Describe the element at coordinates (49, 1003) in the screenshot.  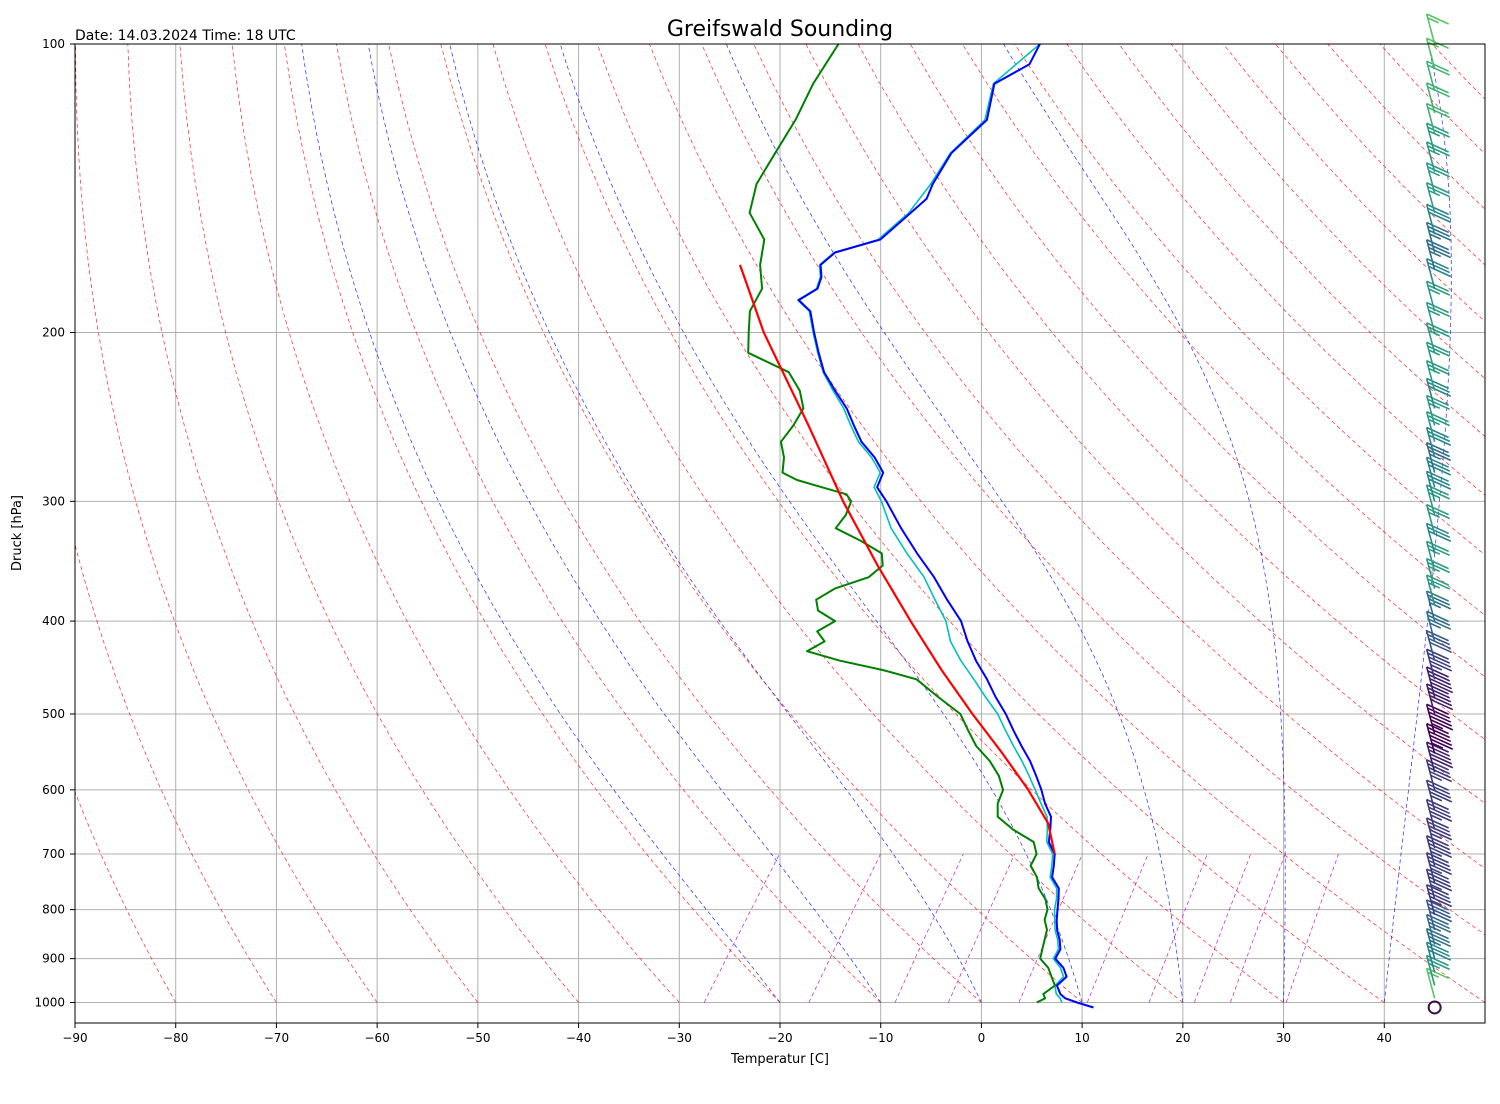
I see `y-tick-label: 1000` at that location.